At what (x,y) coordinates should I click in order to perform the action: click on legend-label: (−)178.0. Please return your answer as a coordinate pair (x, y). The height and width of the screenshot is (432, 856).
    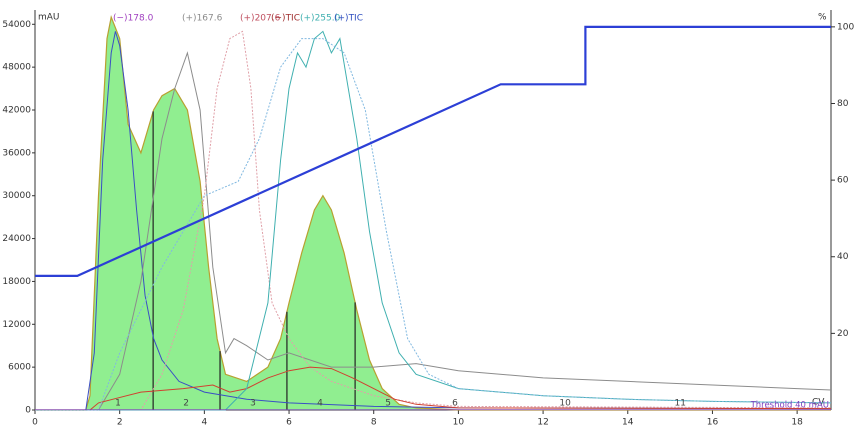
    Looking at the image, I should click on (133, 19).